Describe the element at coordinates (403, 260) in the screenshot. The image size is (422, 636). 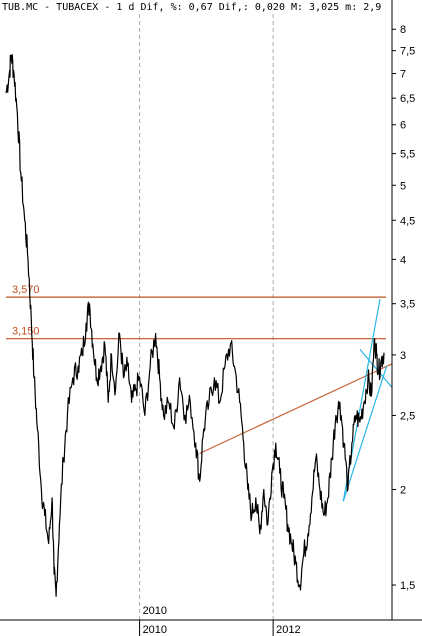
I see `y-tick-label: 4` at that location.